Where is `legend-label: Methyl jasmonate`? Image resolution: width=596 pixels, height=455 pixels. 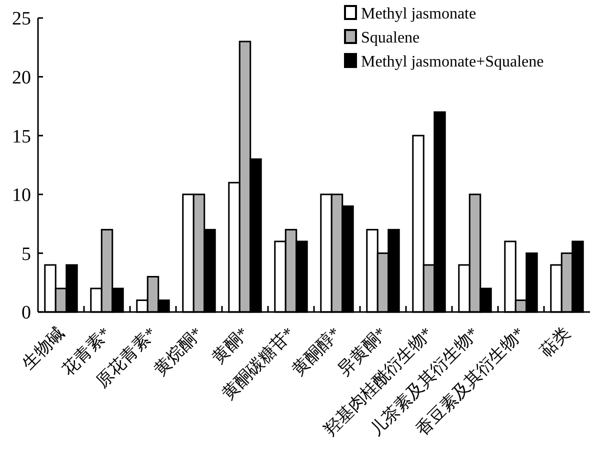
legend-label: Methyl jasmonate is located at coordinates (418, 14).